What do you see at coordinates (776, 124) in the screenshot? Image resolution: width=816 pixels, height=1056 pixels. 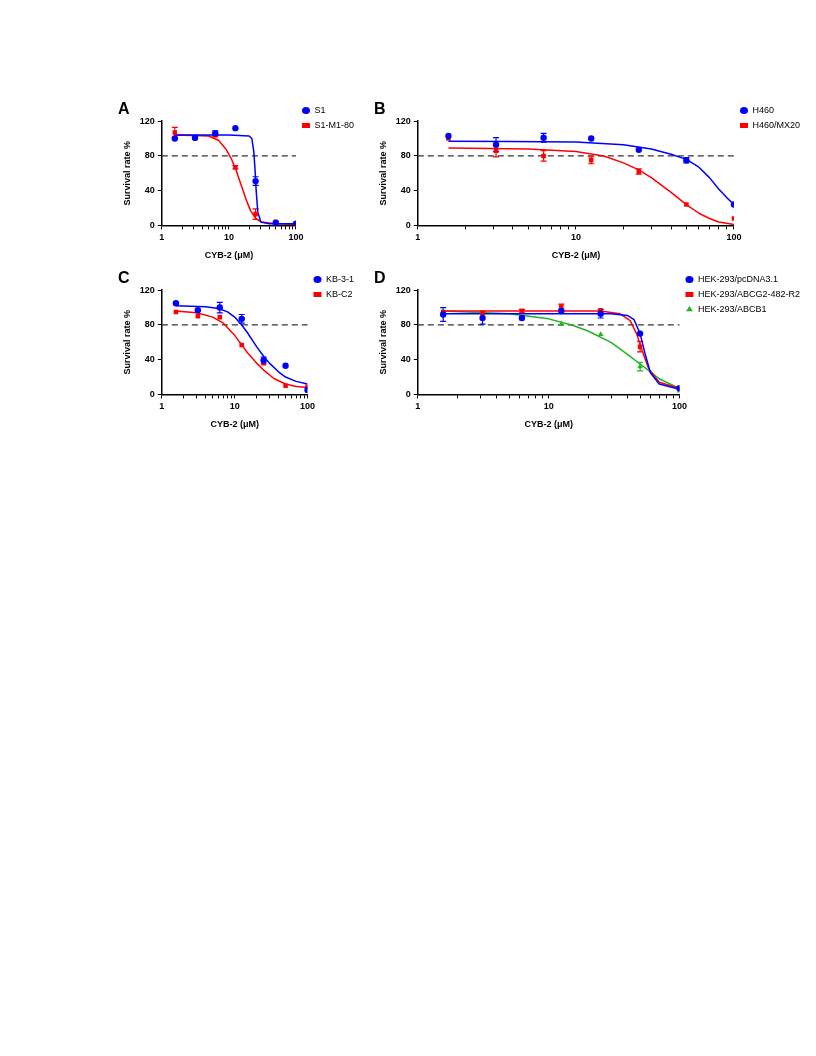 I see `legend-label: H460/MX20` at bounding box center [776, 124].